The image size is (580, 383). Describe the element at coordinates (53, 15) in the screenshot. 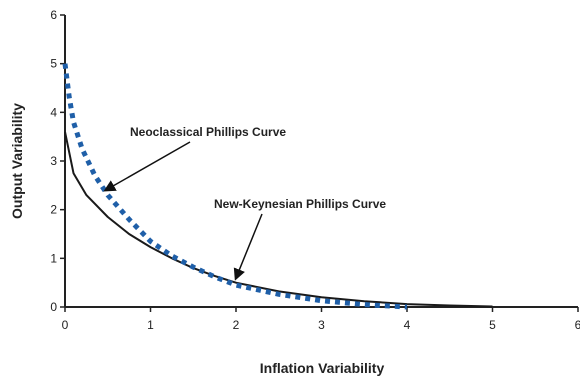

I see `y-tick-label: 6` at that location.